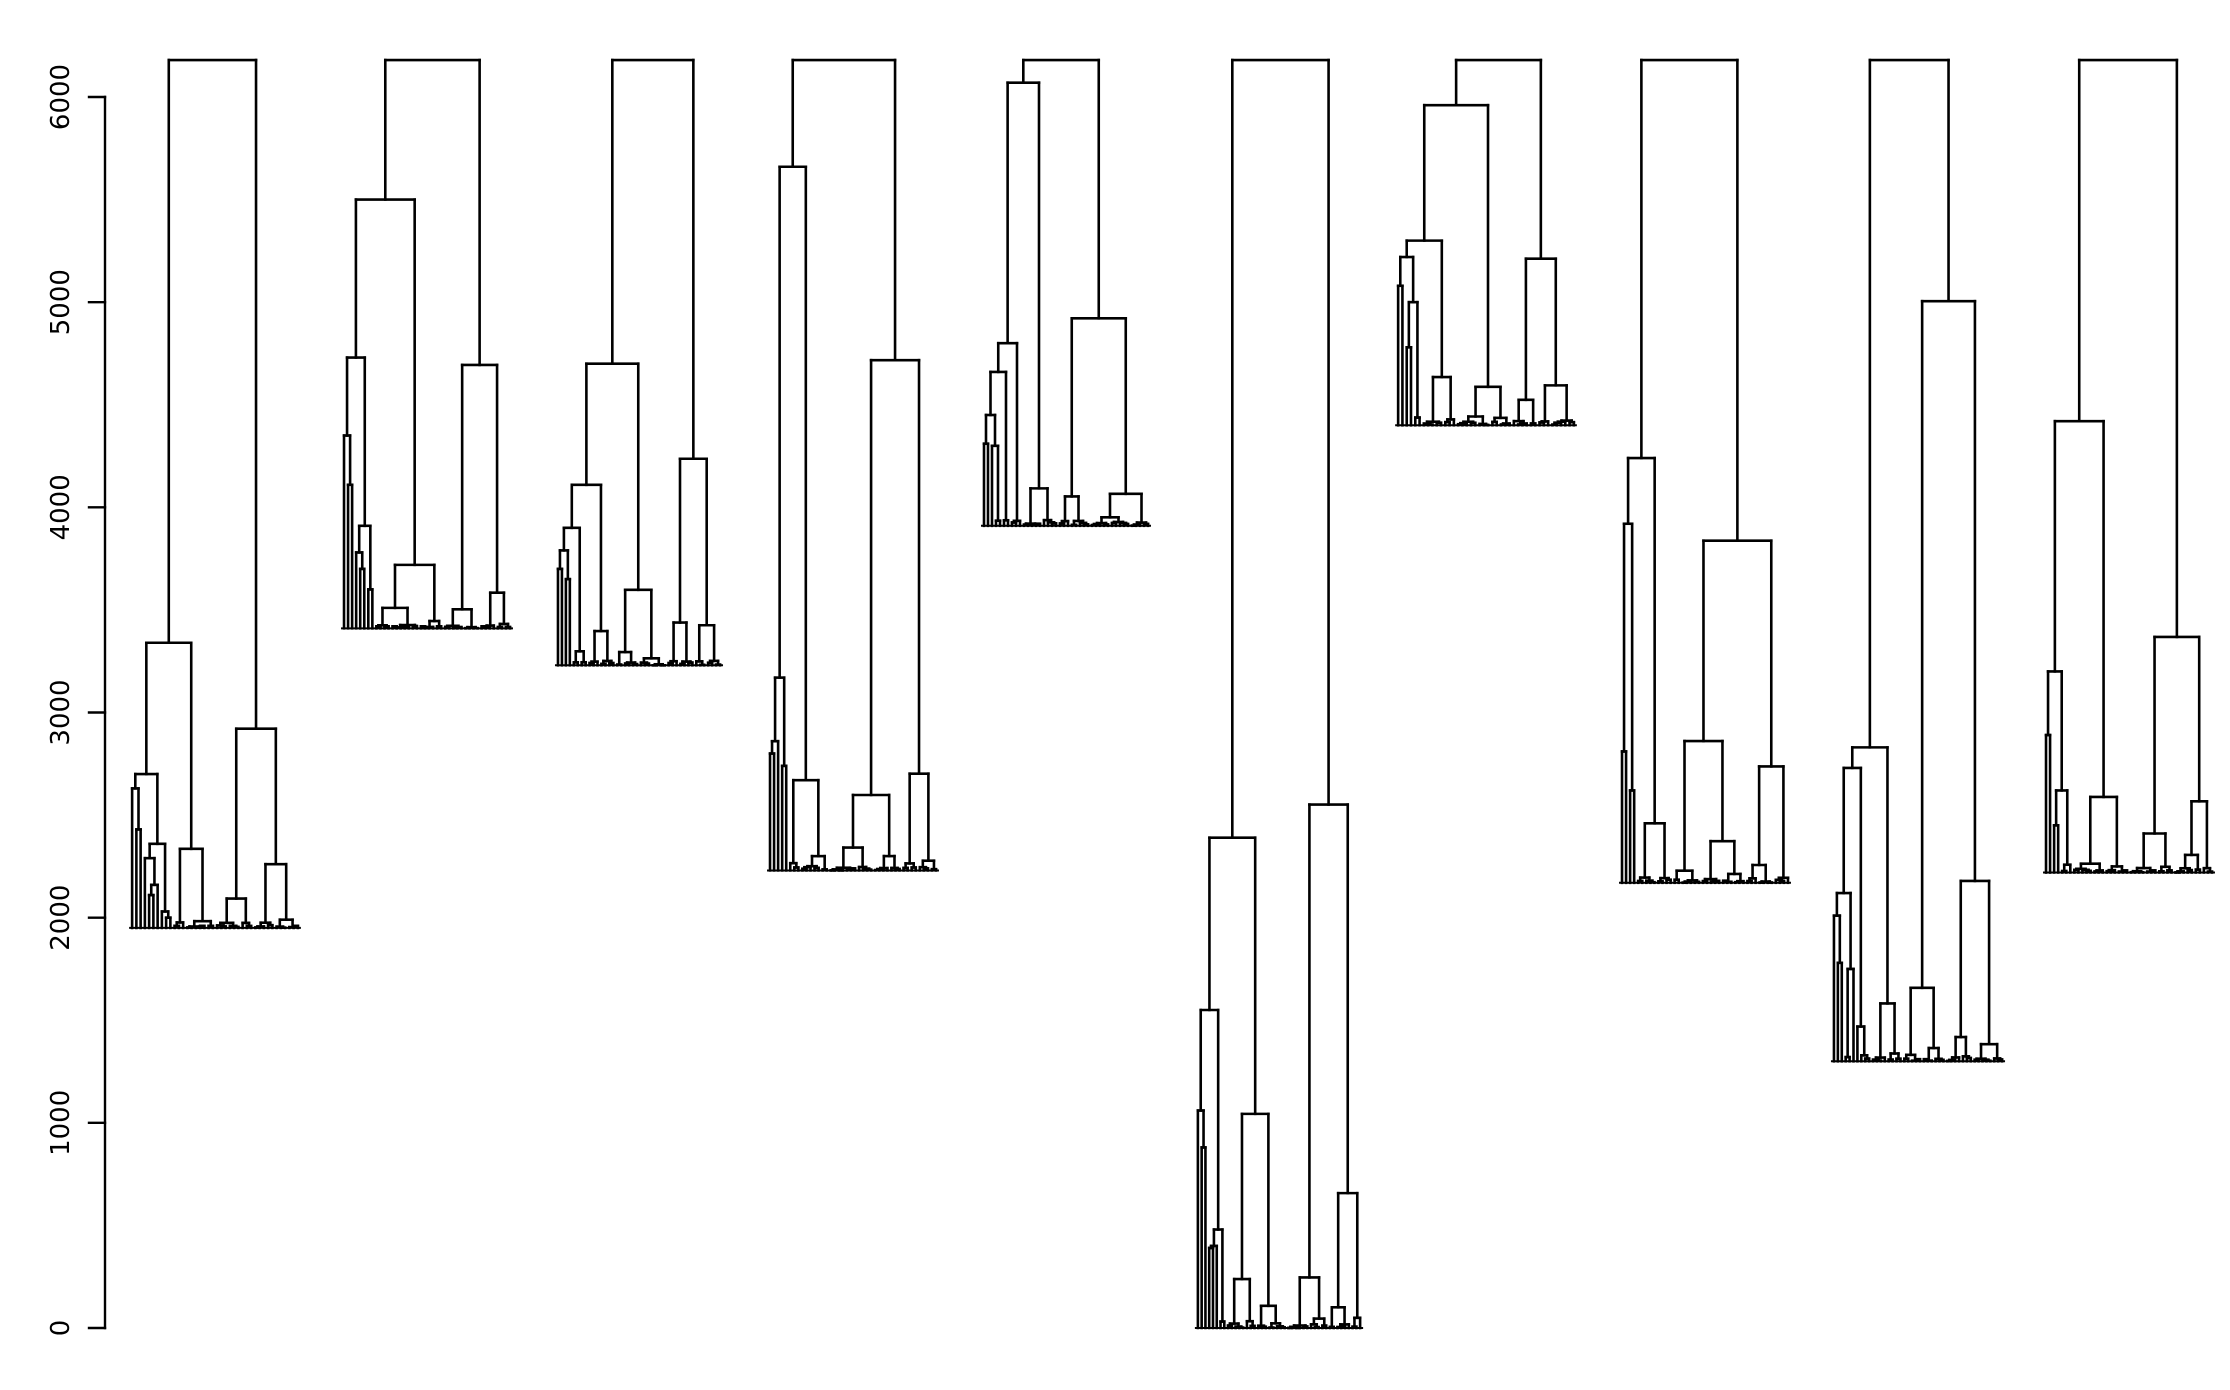  Describe the element at coordinates (61, 302) in the screenshot. I see `y-tick-label: 5000` at that location.